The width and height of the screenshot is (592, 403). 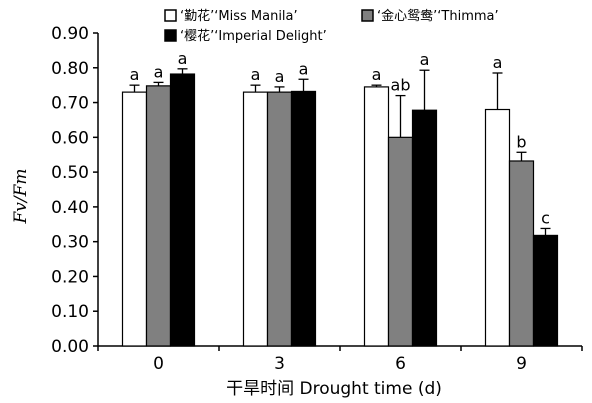 I want to click on legend-entry-imperial-delight: ‘樱花’‘Imperial Delight’, so click(x=245, y=36).